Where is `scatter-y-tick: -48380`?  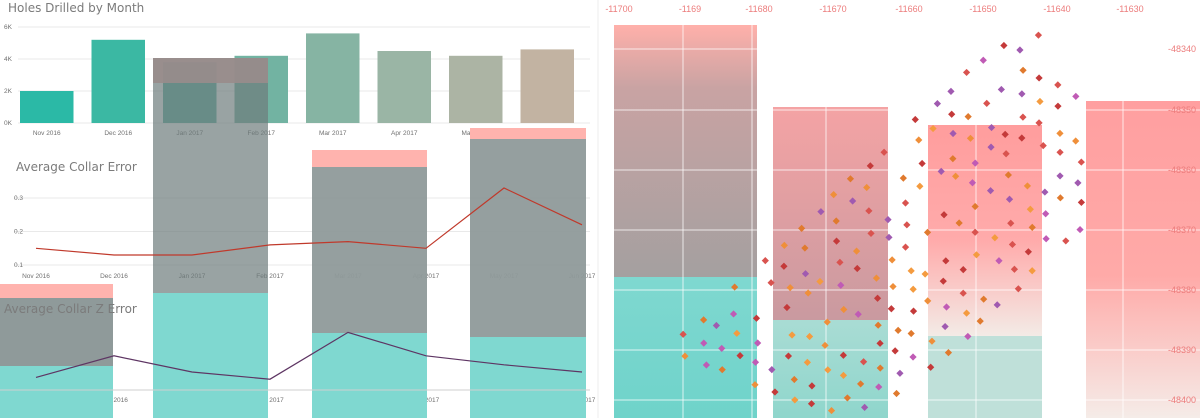 scatter-y-tick: -48380 is located at coordinates (1182, 290).